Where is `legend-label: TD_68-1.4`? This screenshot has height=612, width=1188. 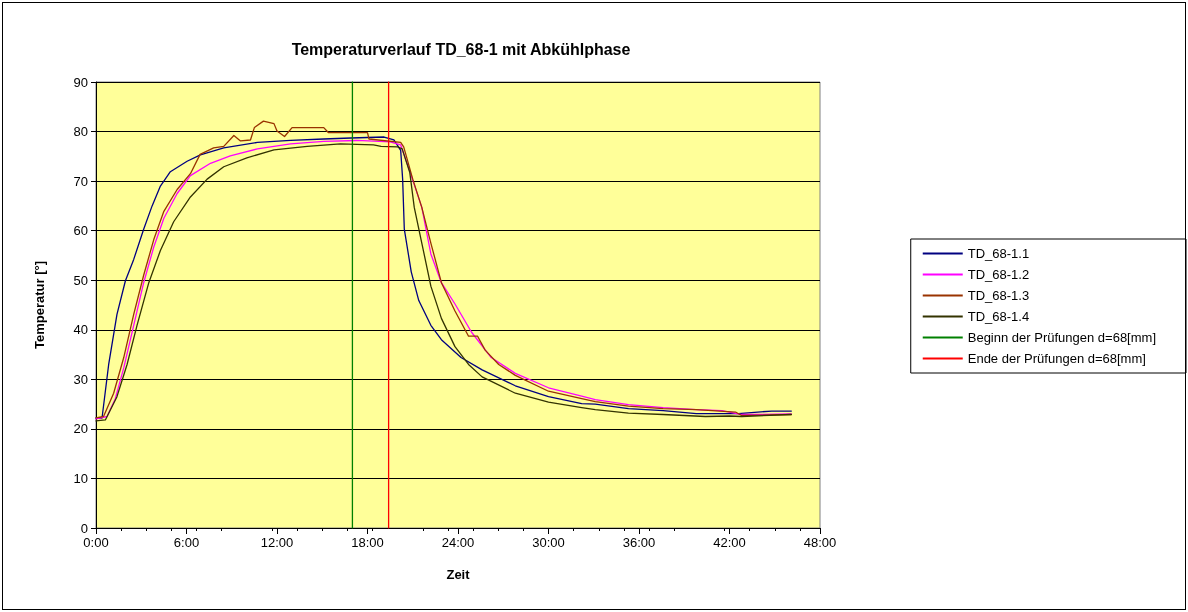
legend-label: TD_68-1.4 is located at coordinates (998, 316).